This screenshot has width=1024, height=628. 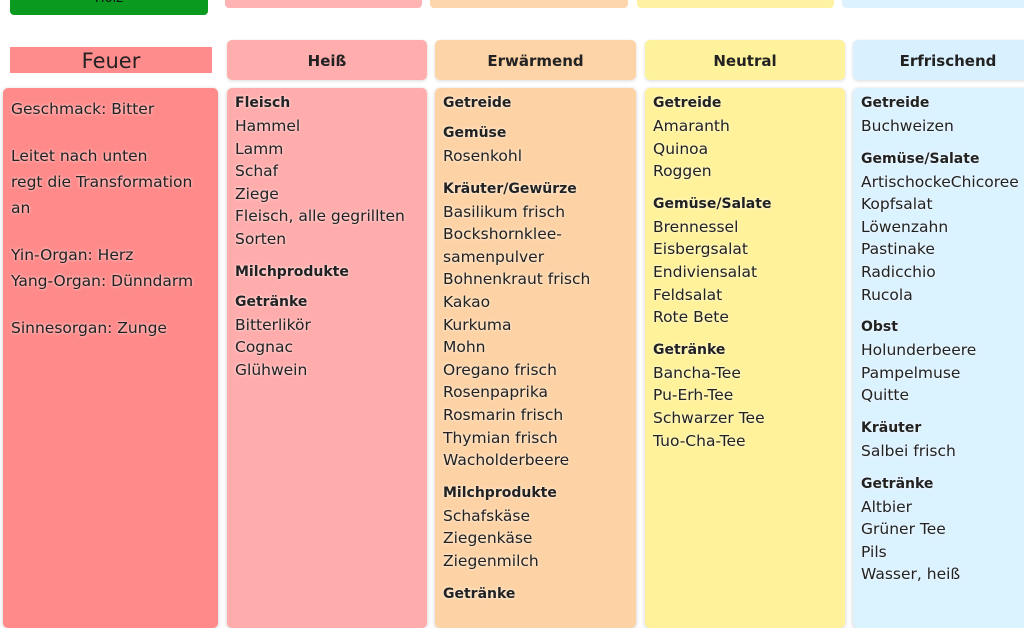 What do you see at coordinates (72, 255) in the screenshot?
I see `feuer-line: Yin-Organ: Herz` at bounding box center [72, 255].